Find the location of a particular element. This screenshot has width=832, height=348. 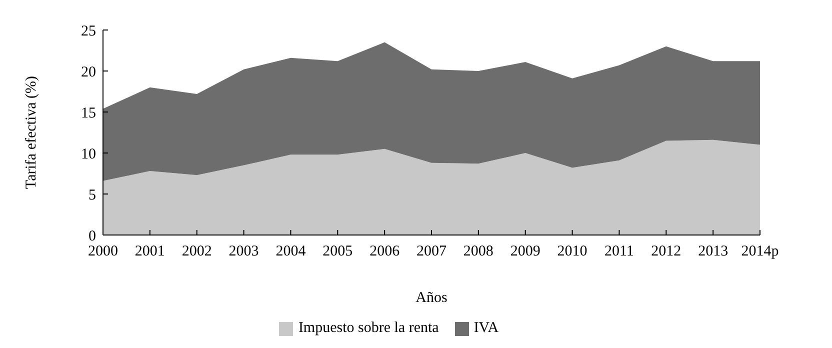

x-tick-label: 2008 is located at coordinates (478, 252).